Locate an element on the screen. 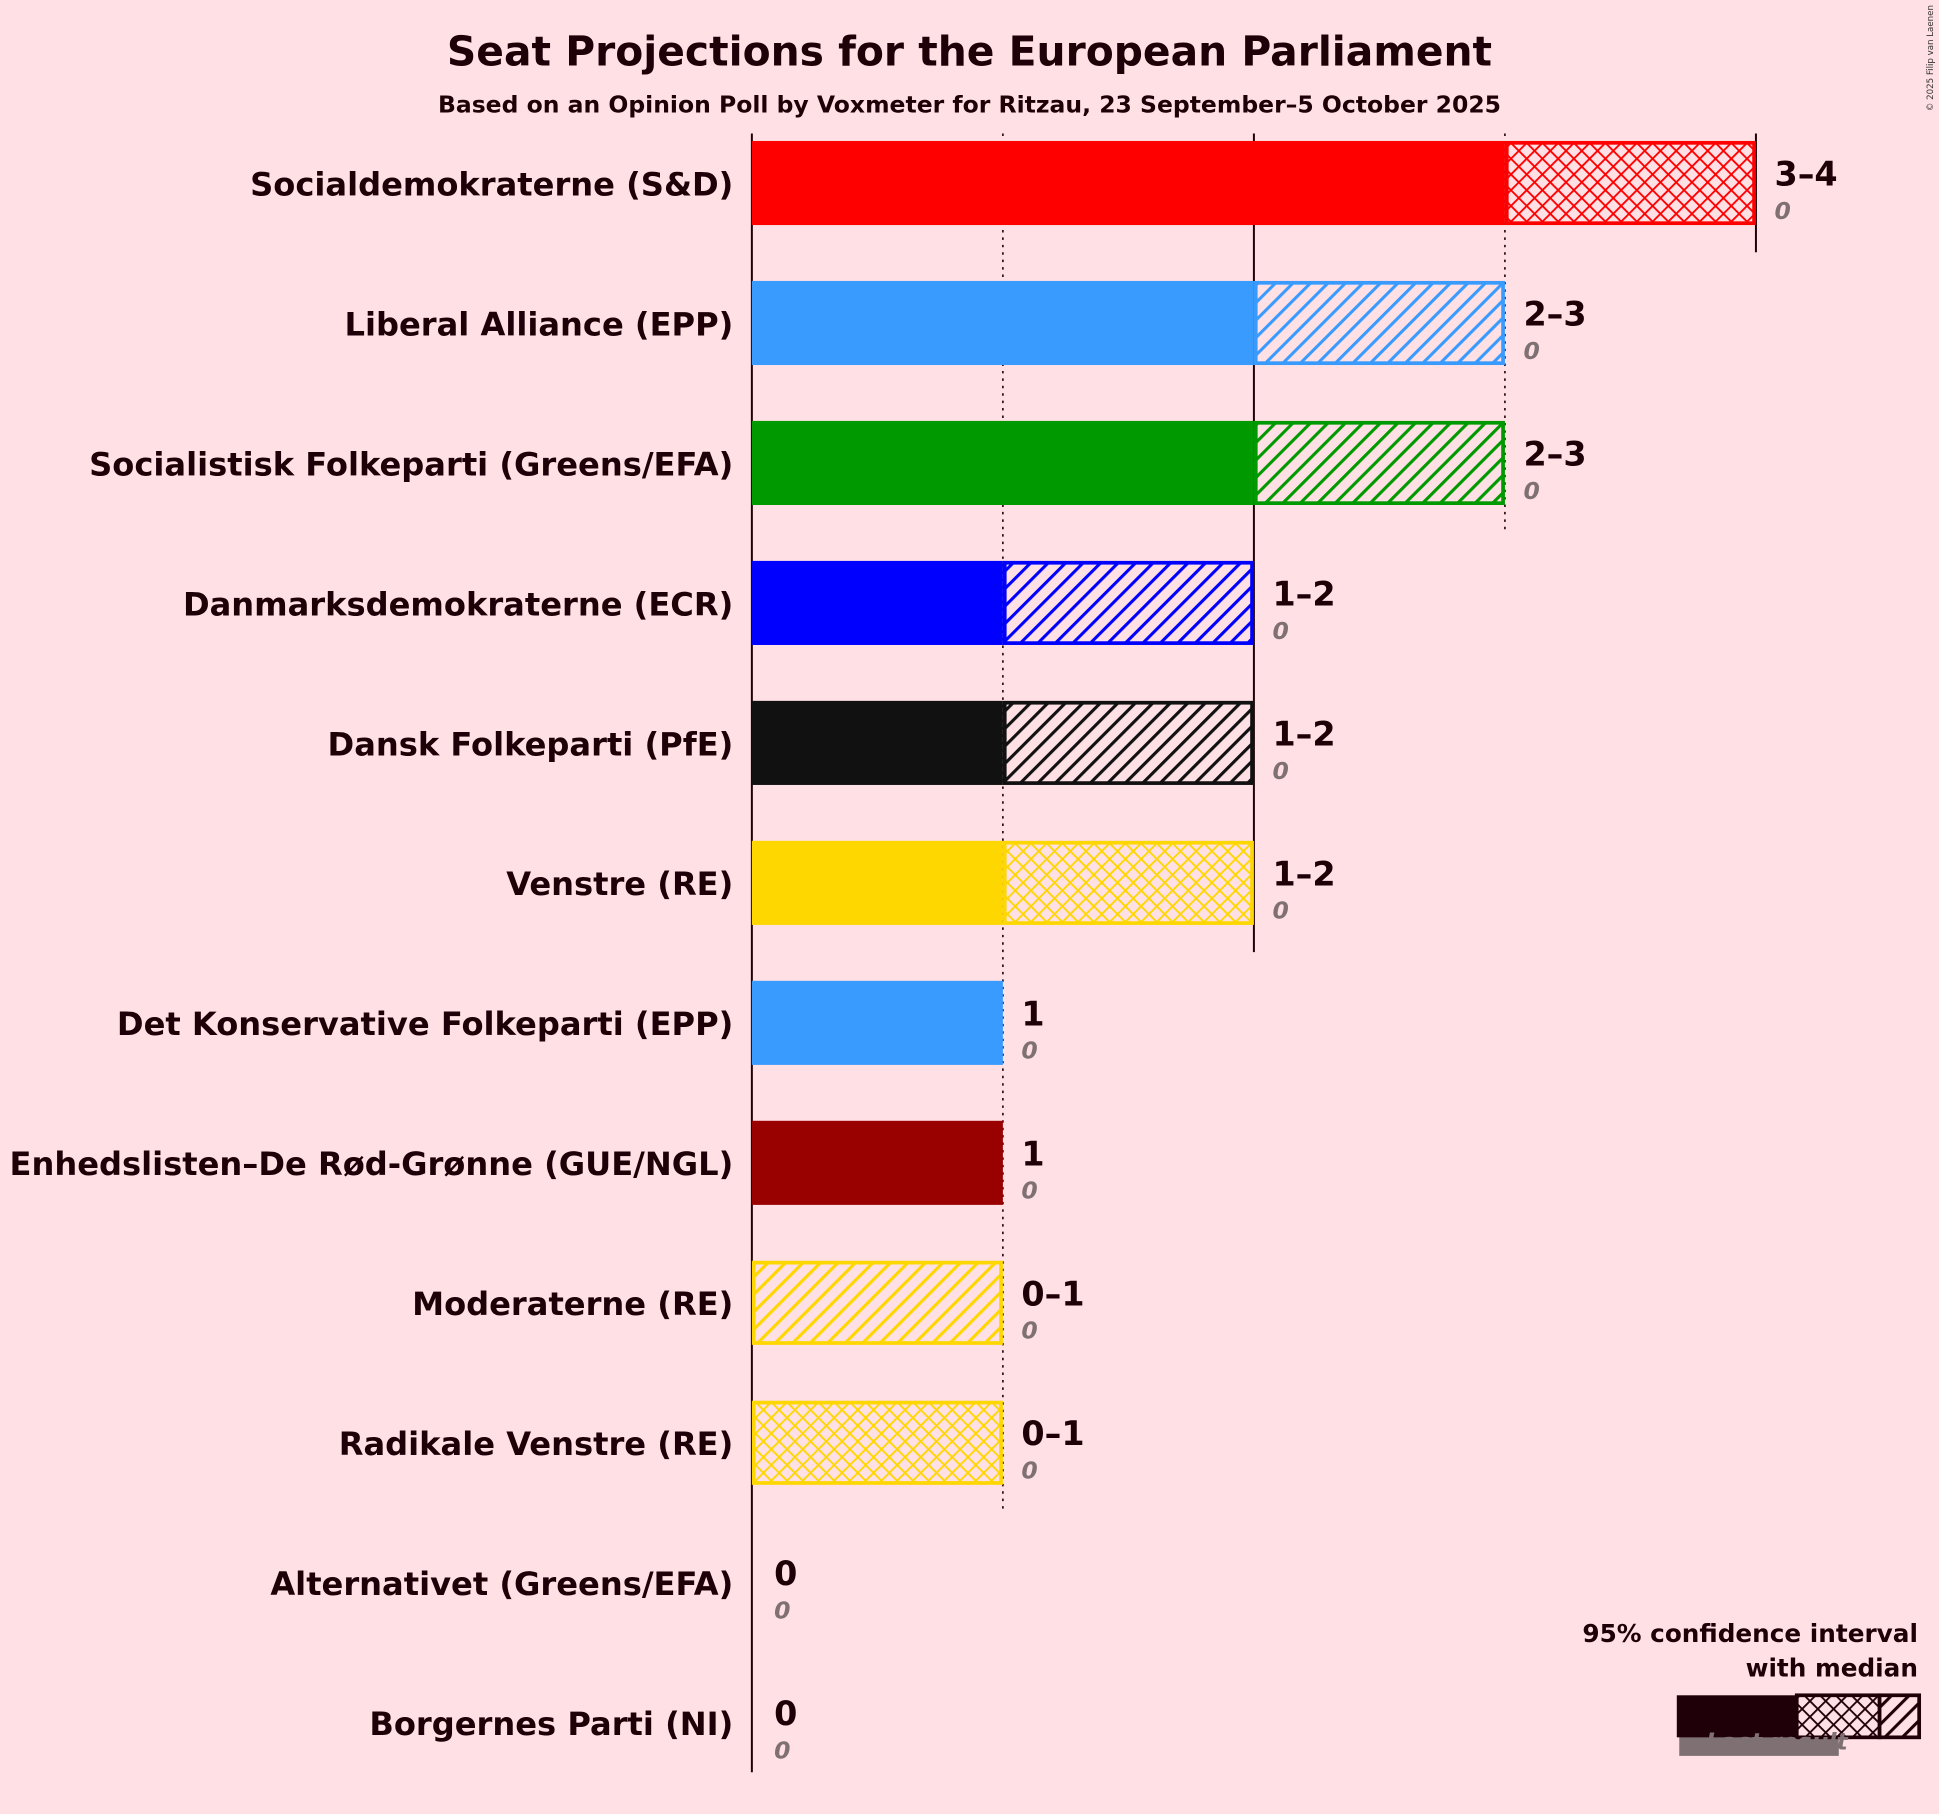 The height and width of the screenshot is (1814, 1939). party-row: Dansk Folkeparti (PfE) 1–2 0 is located at coordinates (832, 742).